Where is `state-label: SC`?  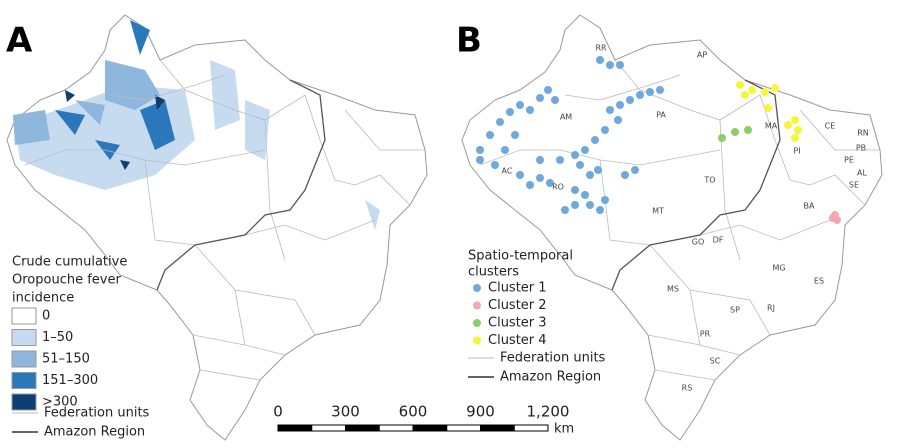 state-label: SC is located at coordinates (715, 361).